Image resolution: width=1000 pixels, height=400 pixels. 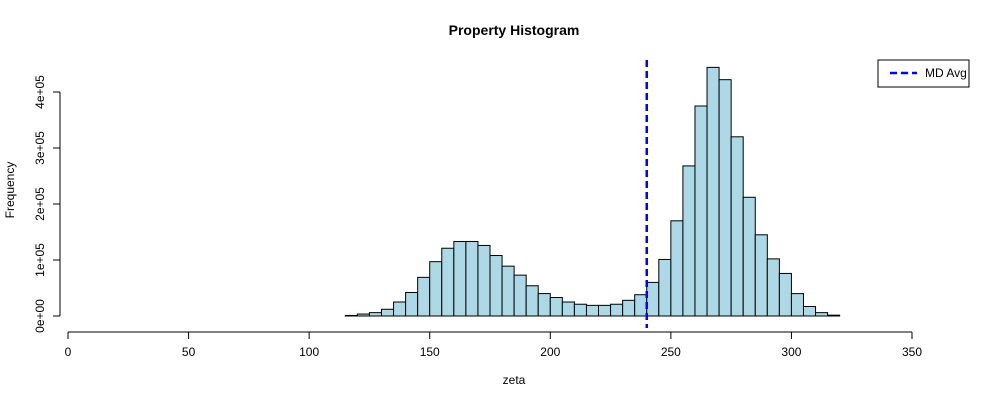 I want to click on y-axis-label: Frequency, so click(x=10, y=190).